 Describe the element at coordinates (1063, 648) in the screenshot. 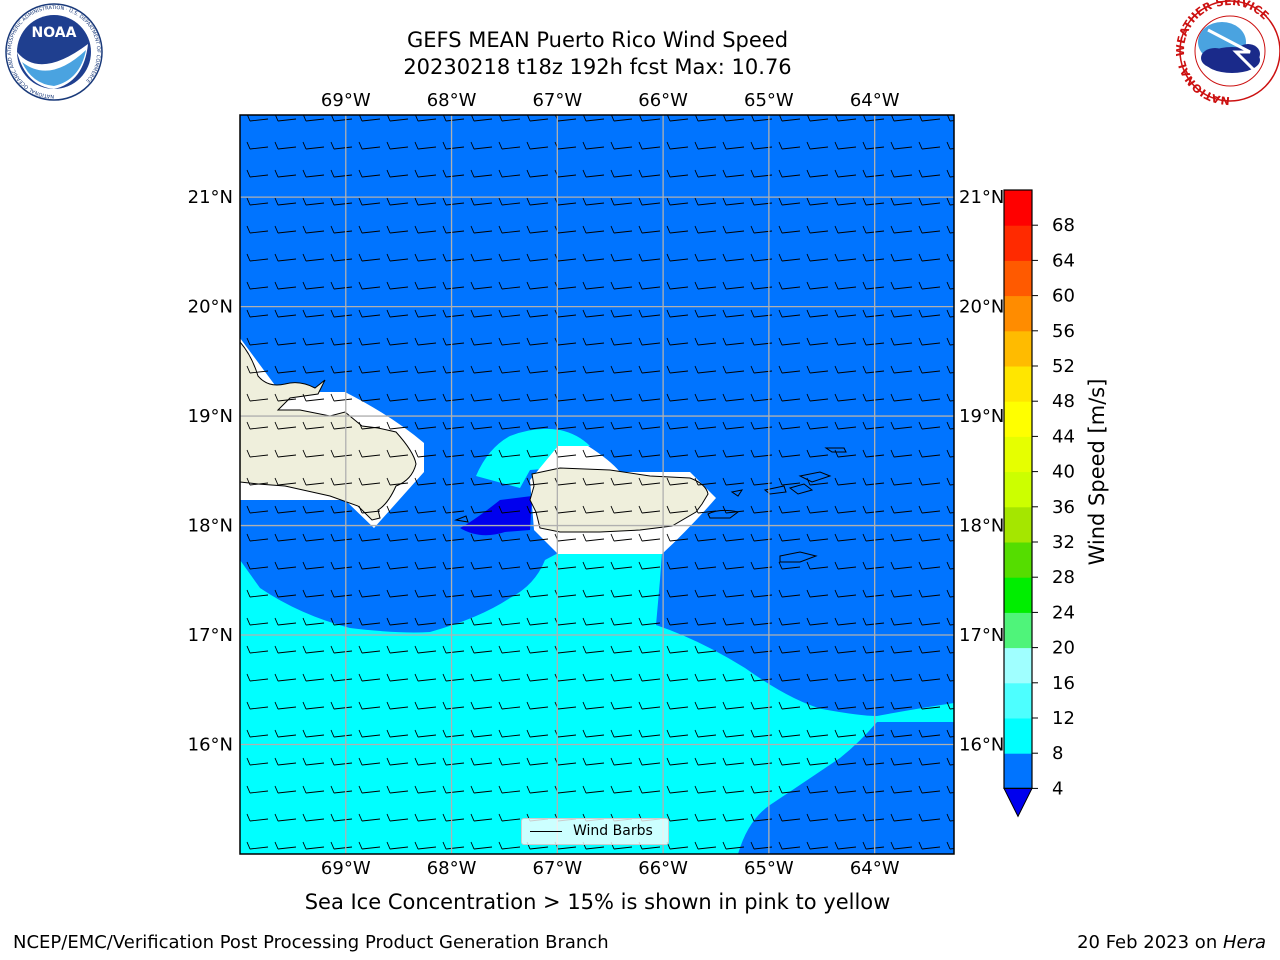

I see `colorbar-tick-label: 20` at that location.